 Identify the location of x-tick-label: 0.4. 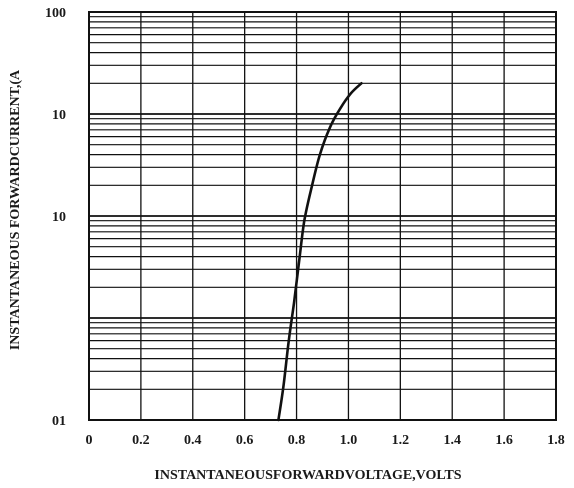
(193, 440).